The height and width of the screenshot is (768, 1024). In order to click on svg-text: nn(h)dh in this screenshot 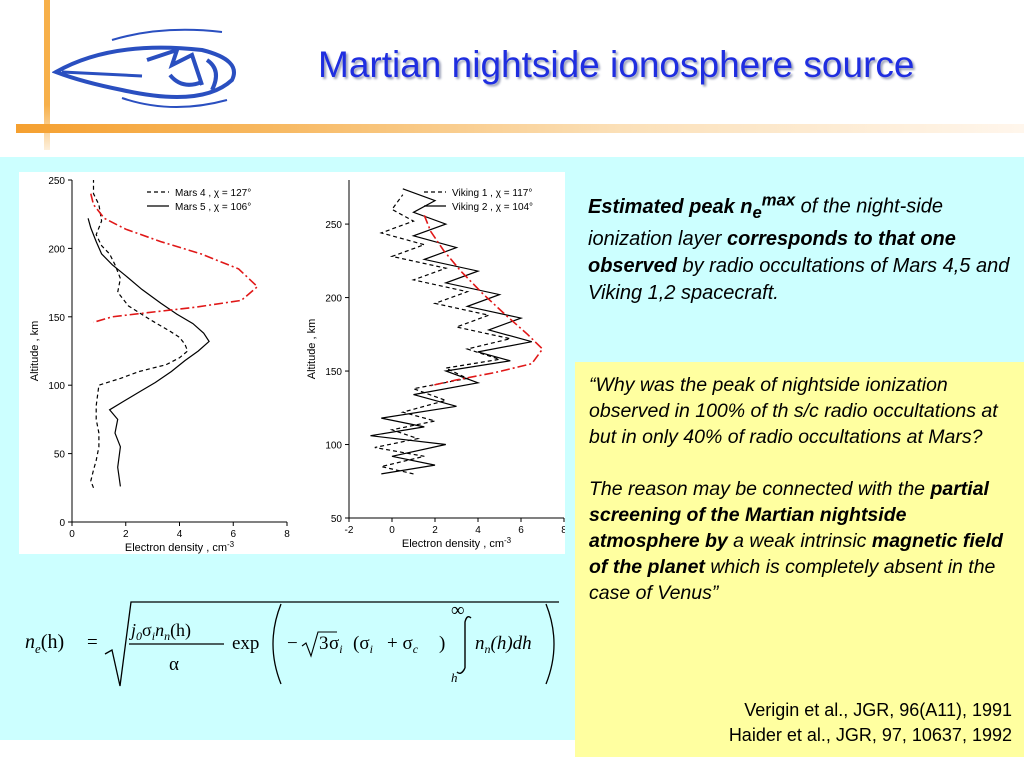, I will do `click(503, 644)`.